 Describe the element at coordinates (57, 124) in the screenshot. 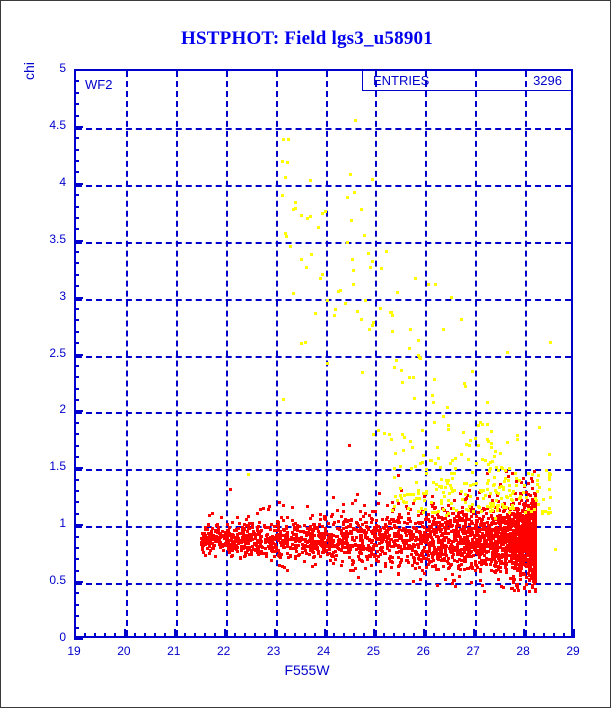

I see `y-tick-label: 4.5` at that location.